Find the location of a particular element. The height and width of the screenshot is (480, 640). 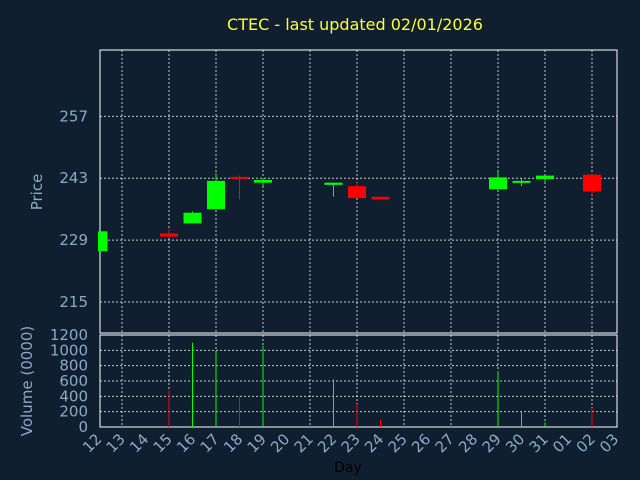

x-axis-label: Day is located at coordinates (348, 468).